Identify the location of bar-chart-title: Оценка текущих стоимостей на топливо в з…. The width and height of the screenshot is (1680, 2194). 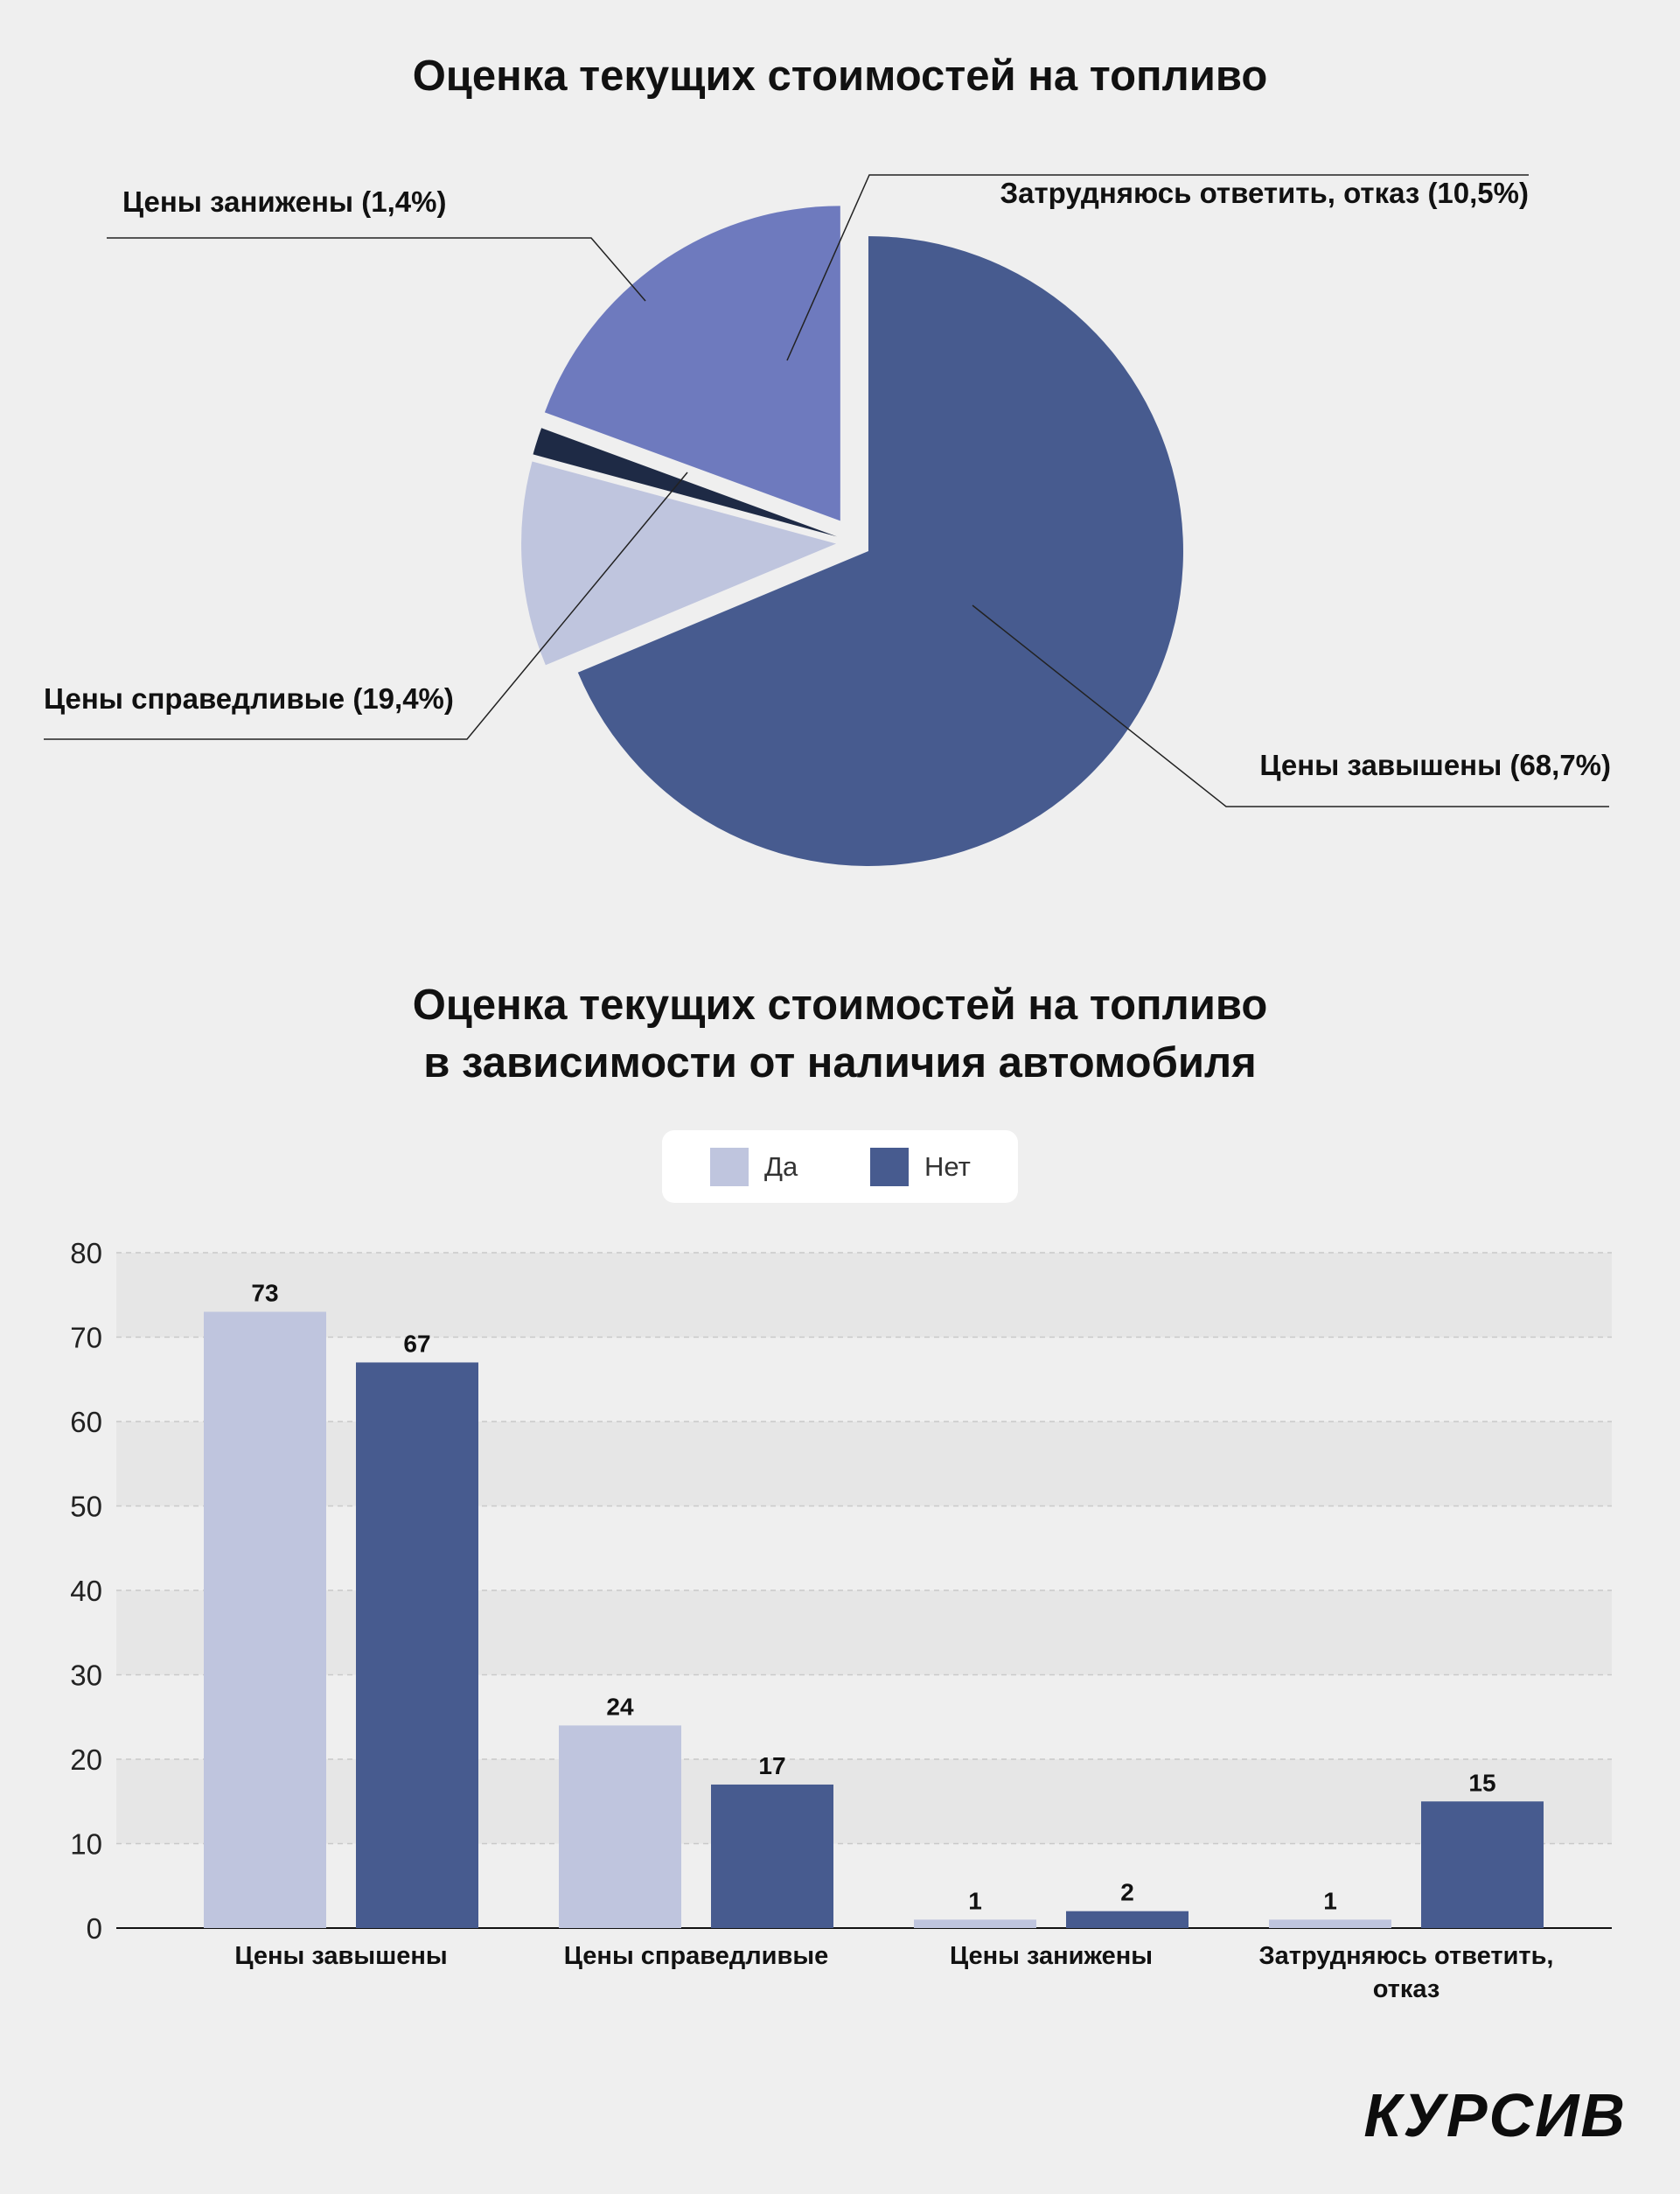
(840, 1034).